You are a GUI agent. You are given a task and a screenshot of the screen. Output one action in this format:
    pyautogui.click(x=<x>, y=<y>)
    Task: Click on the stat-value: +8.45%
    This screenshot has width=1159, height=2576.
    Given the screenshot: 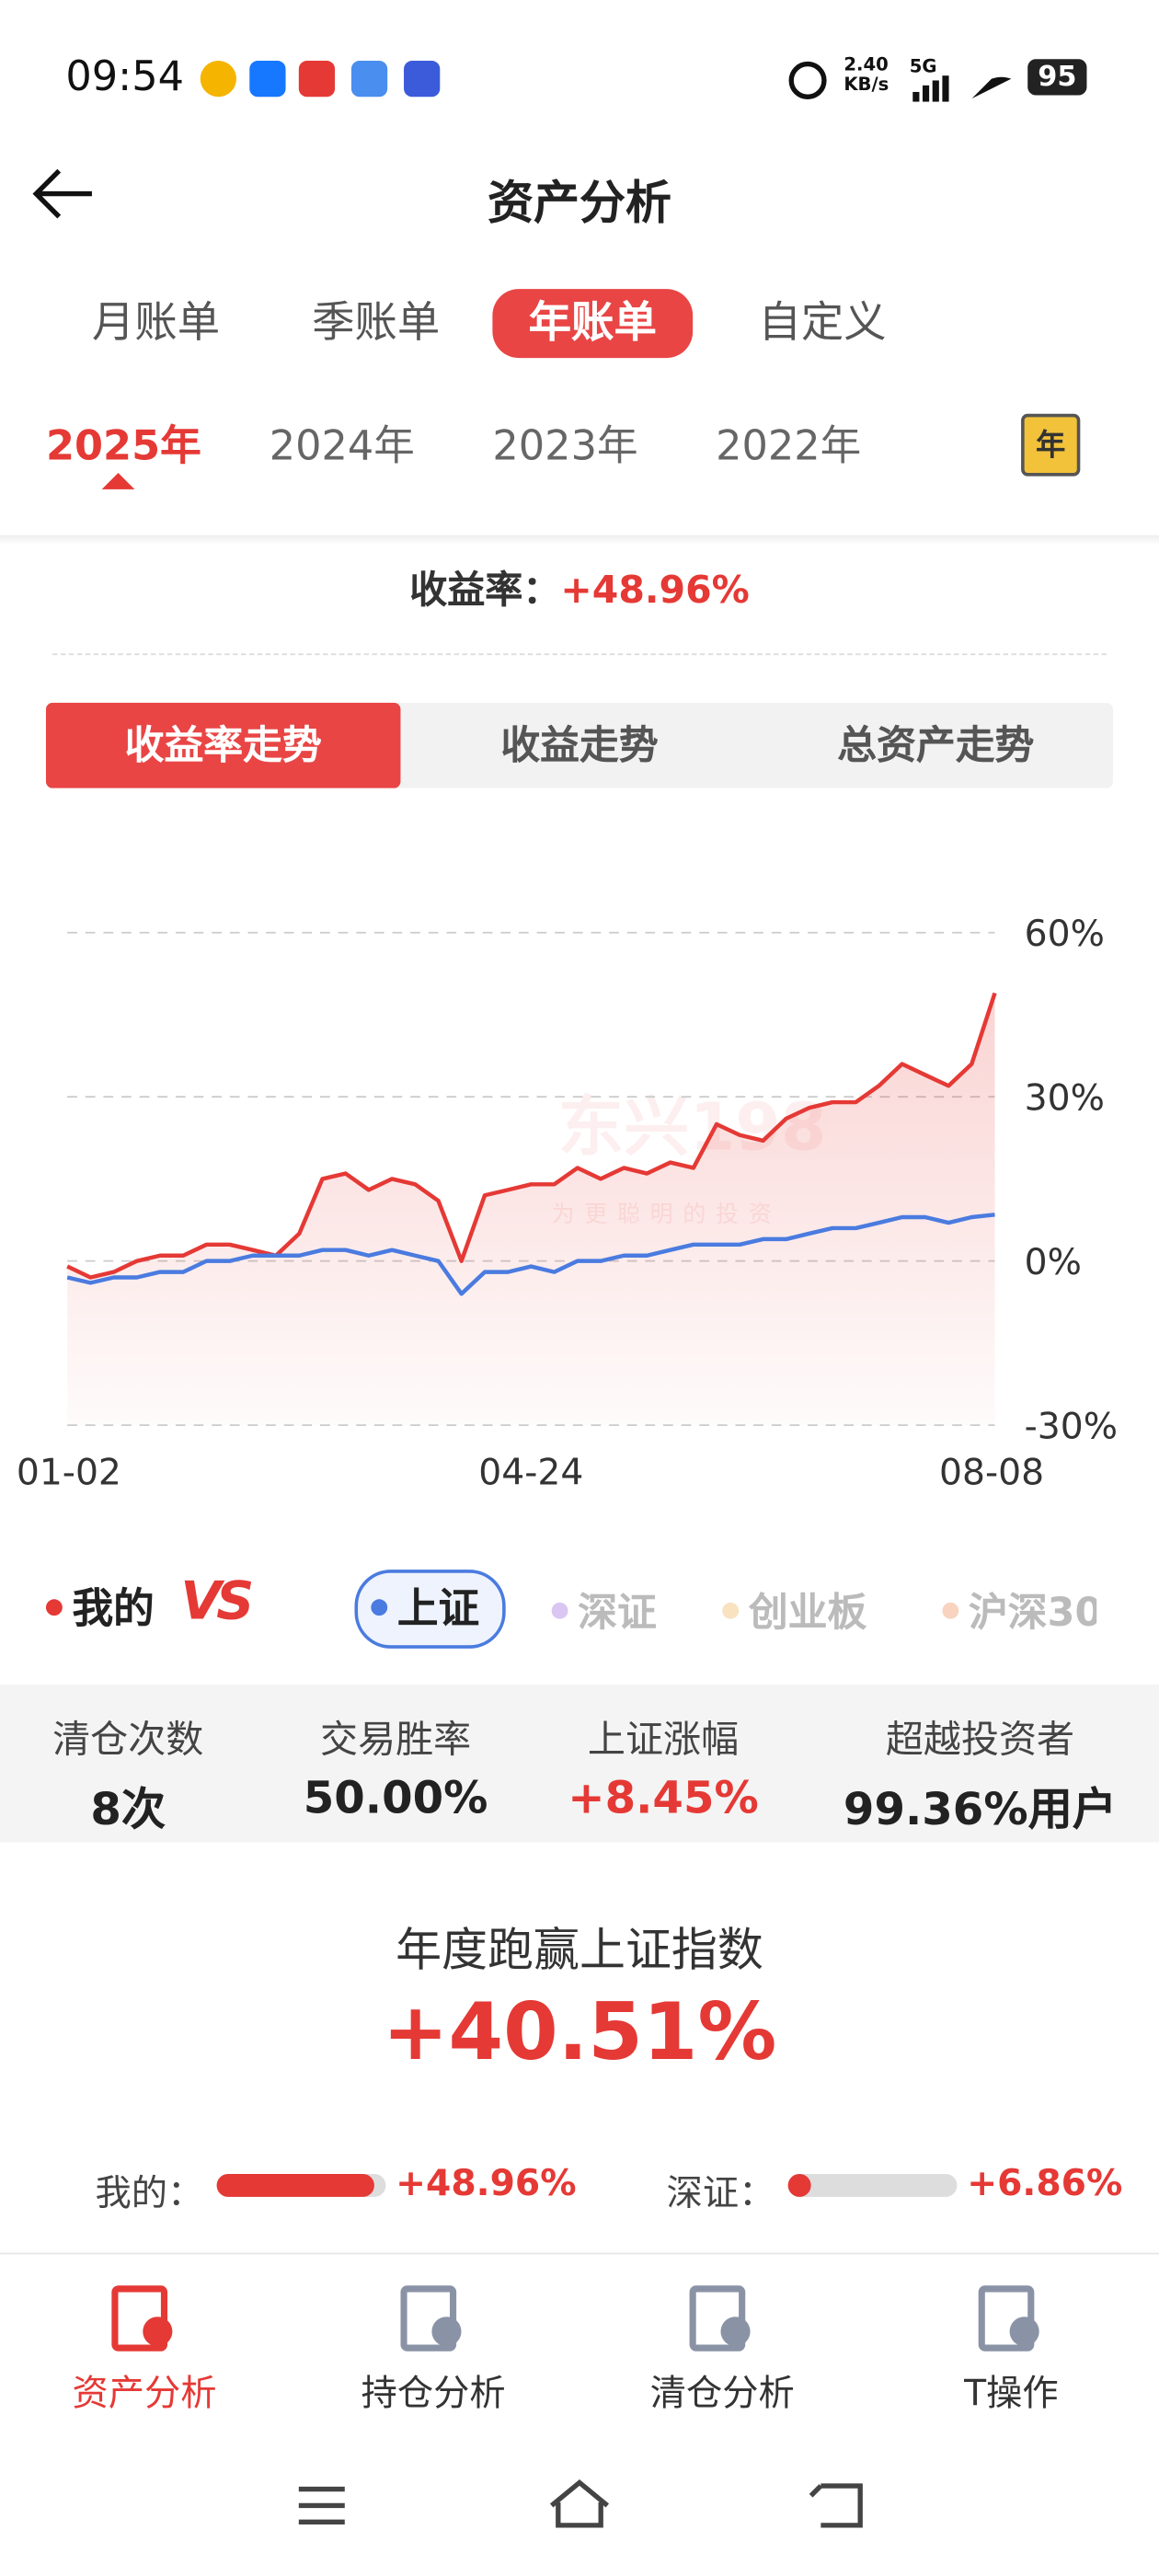 What is the action you would take?
    pyautogui.click(x=663, y=1798)
    